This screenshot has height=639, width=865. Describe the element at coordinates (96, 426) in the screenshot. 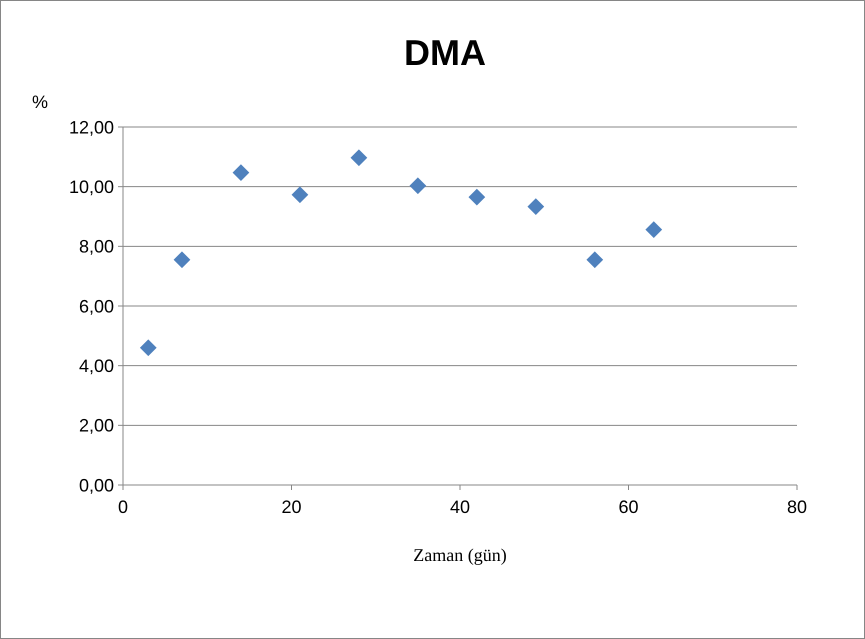

I see `y-tick-label: 2,00` at that location.